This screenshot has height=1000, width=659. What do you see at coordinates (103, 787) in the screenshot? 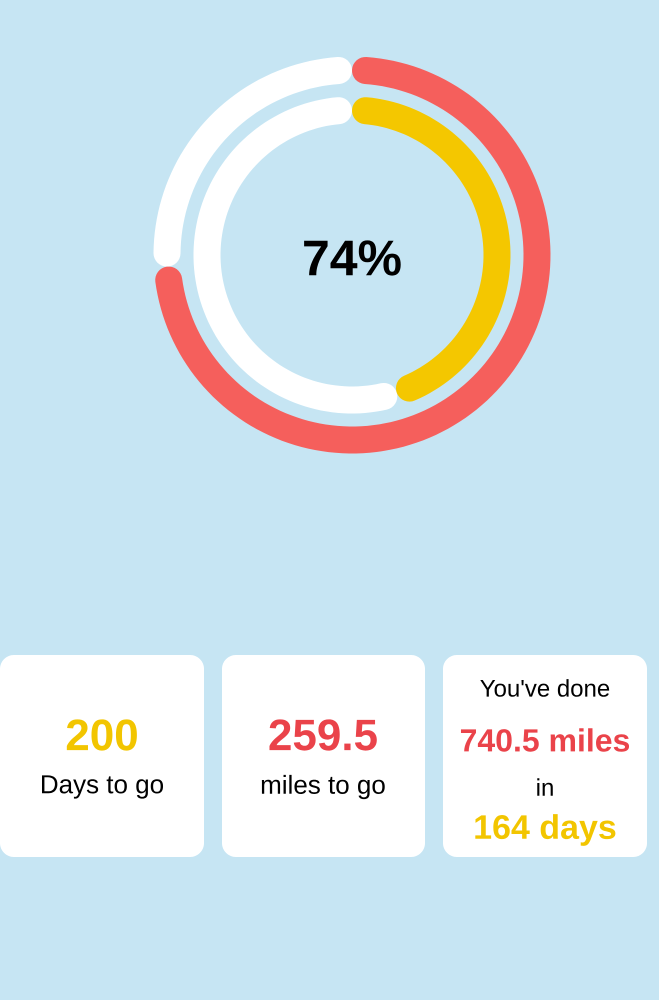
I see `text: Days to go` at bounding box center [103, 787].